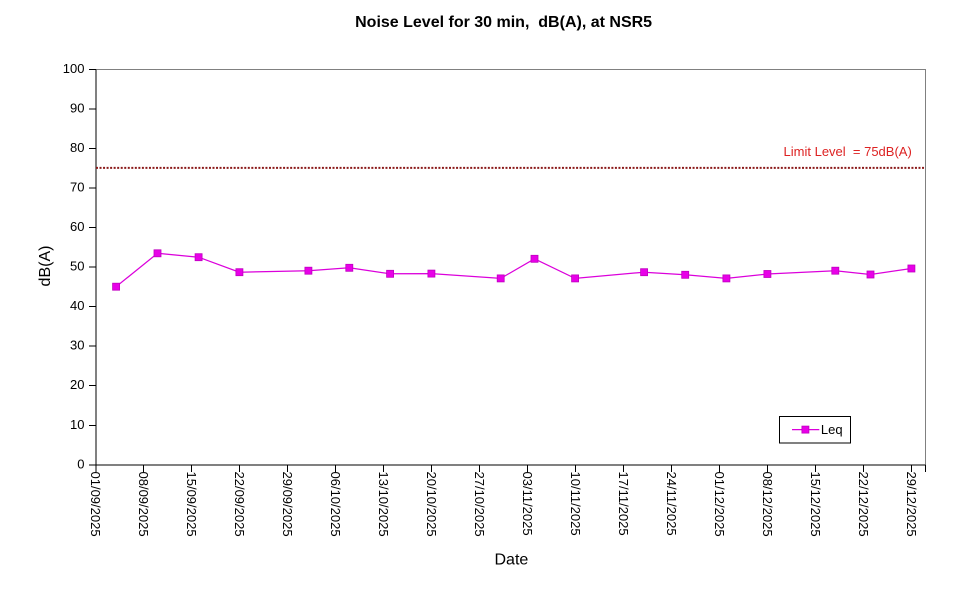  What do you see at coordinates (80, 463) in the screenshot?
I see `svg-text: 0` at bounding box center [80, 463].